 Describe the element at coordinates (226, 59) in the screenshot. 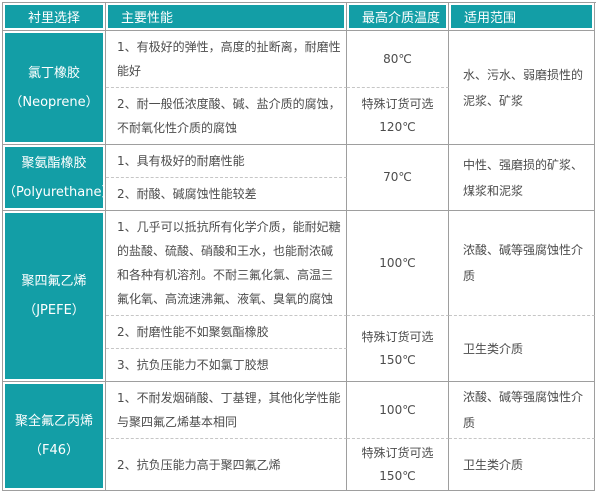

I see `performance-cell: 1、有极好的弹性，高度的扯断离，耐磨性能好` at that location.